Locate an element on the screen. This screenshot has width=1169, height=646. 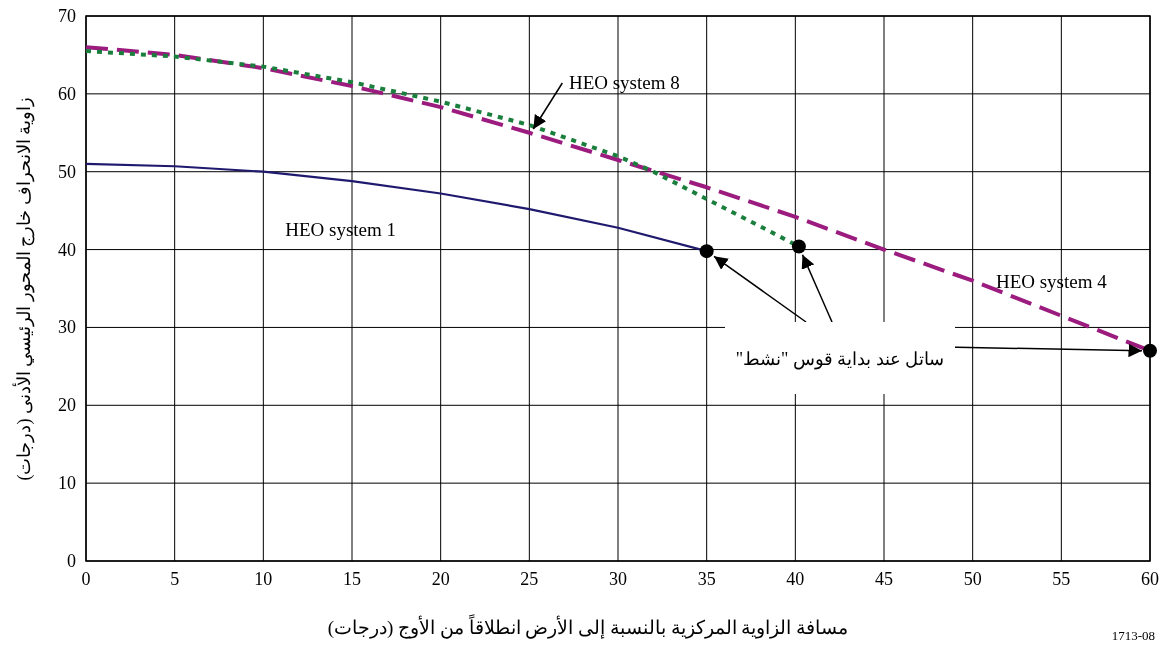
y-axis-title: زاوية الانحراف خارج المحور الرئيسي الأدنى (درجات) is located at coordinates (23, 288).